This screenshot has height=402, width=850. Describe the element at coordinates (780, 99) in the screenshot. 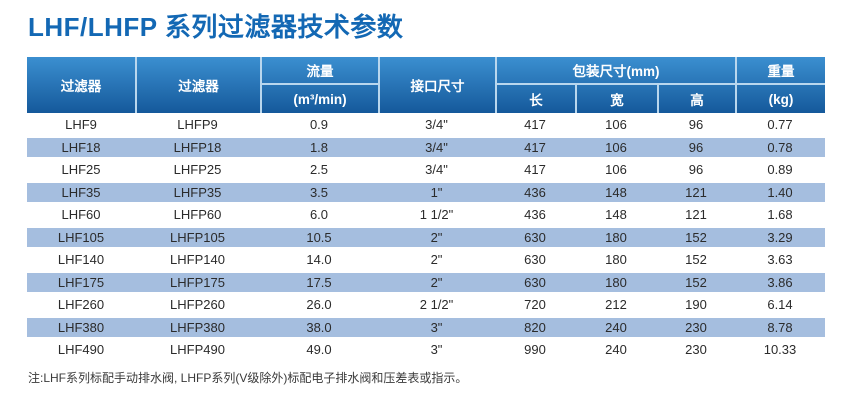

I see `header-weight-unit: (kg)` at that location.